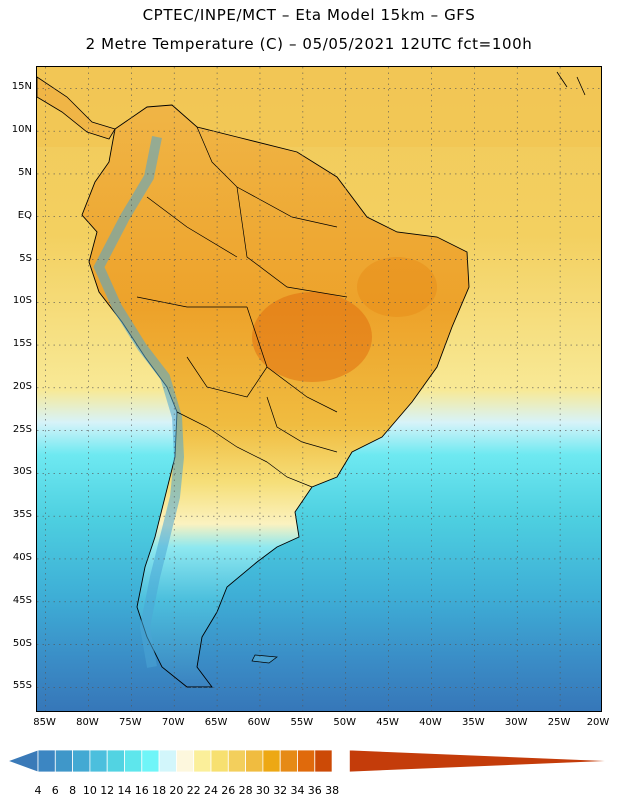 The width and height of the screenshot is (618, 800). Describe the element at coordinates (22, 429) in the screenshot. I see `latitude-label: 25S` at that location.